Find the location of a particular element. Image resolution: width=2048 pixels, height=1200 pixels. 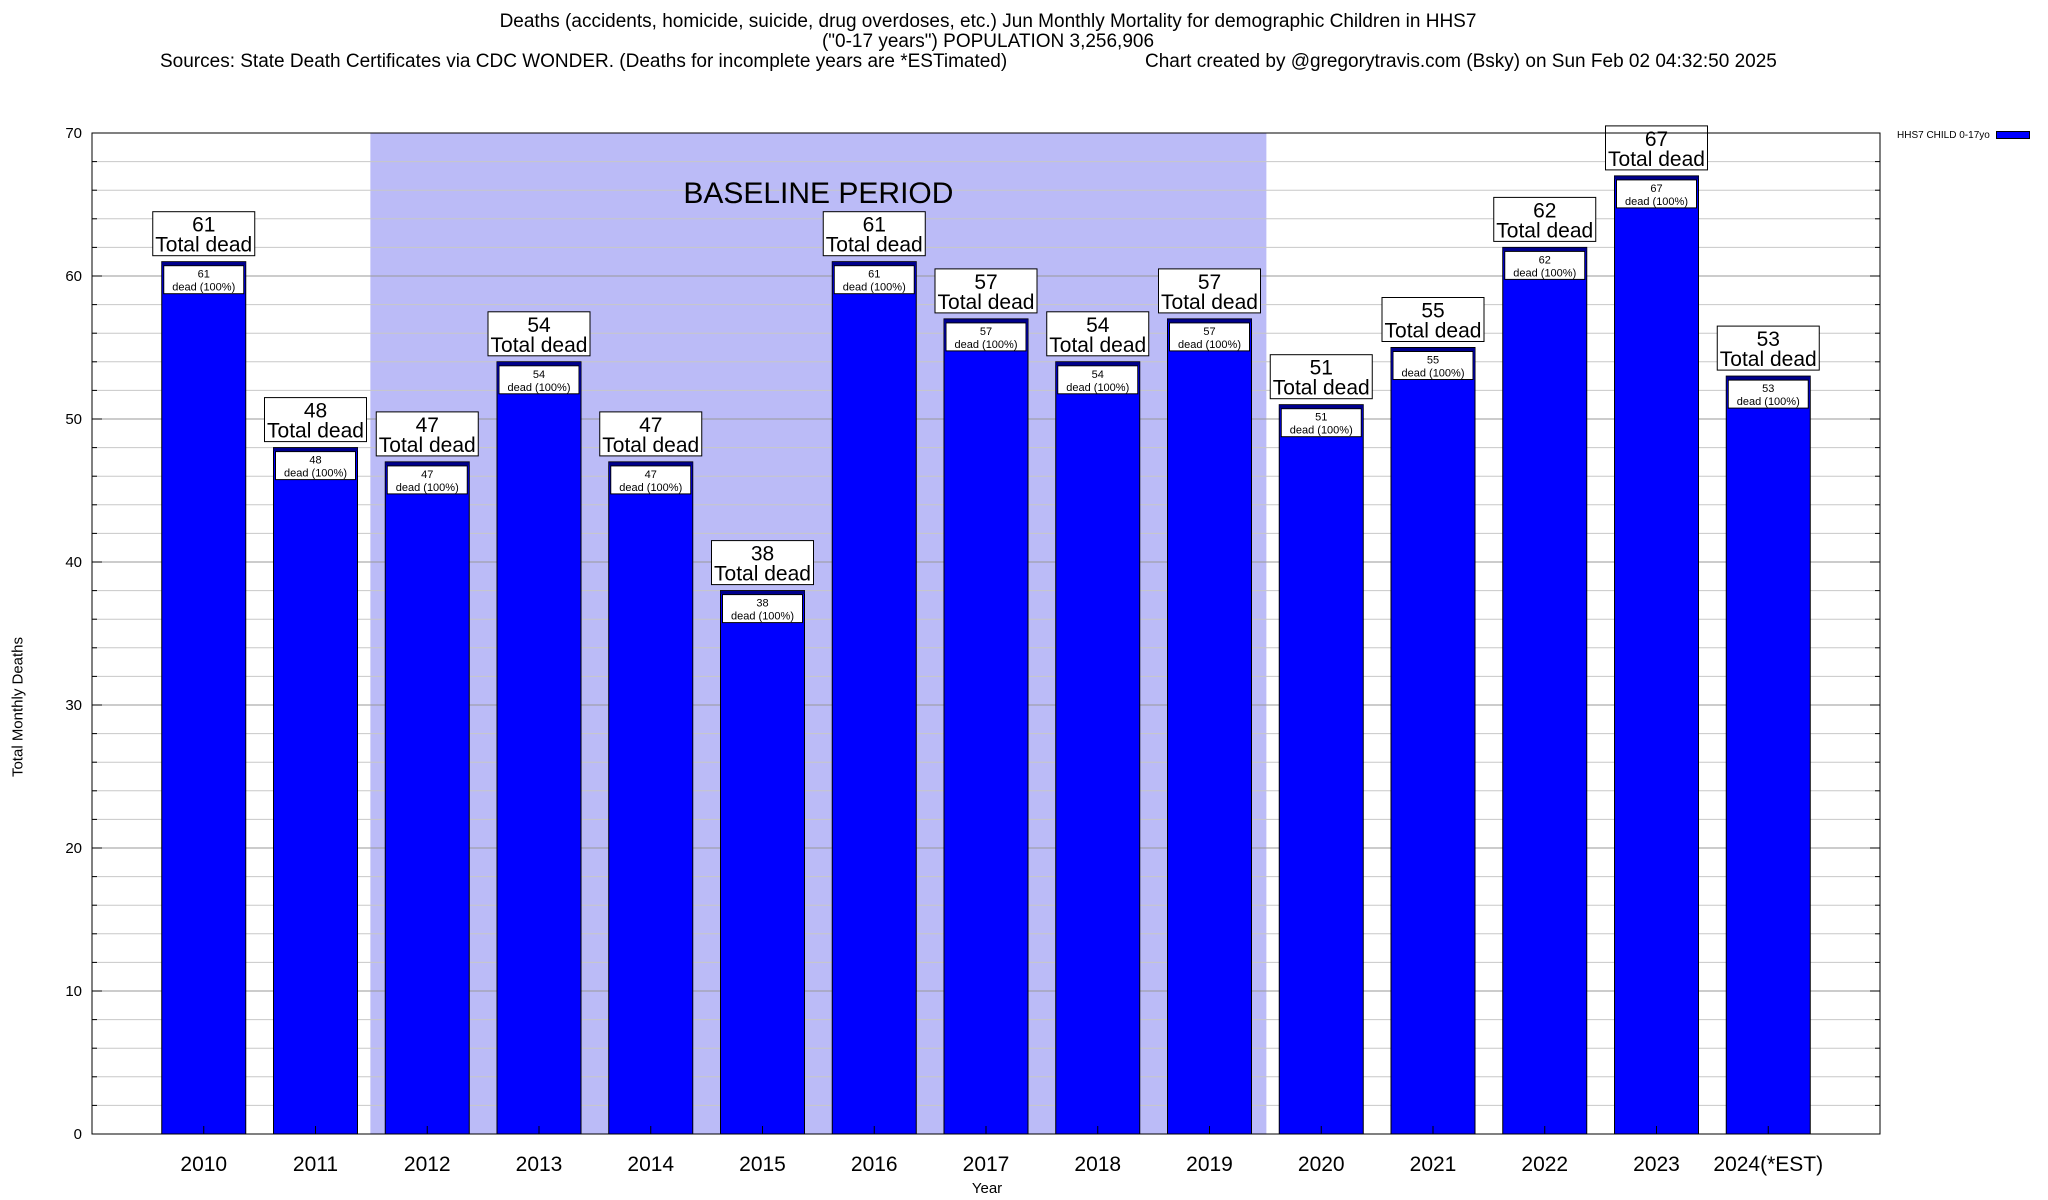

x-tick-label: 2018 is located at coordinates (1097, 1164).